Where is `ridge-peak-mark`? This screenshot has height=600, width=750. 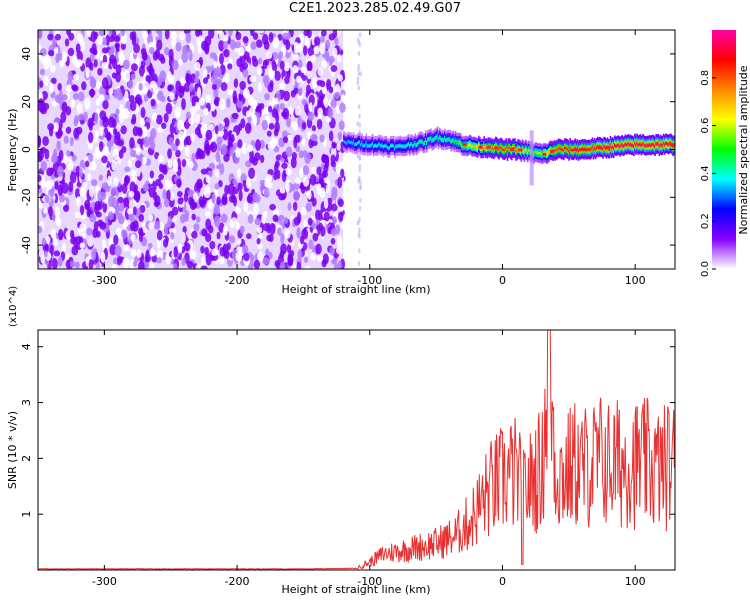
ridge-peak-mark is located at coordinates (512, 149).